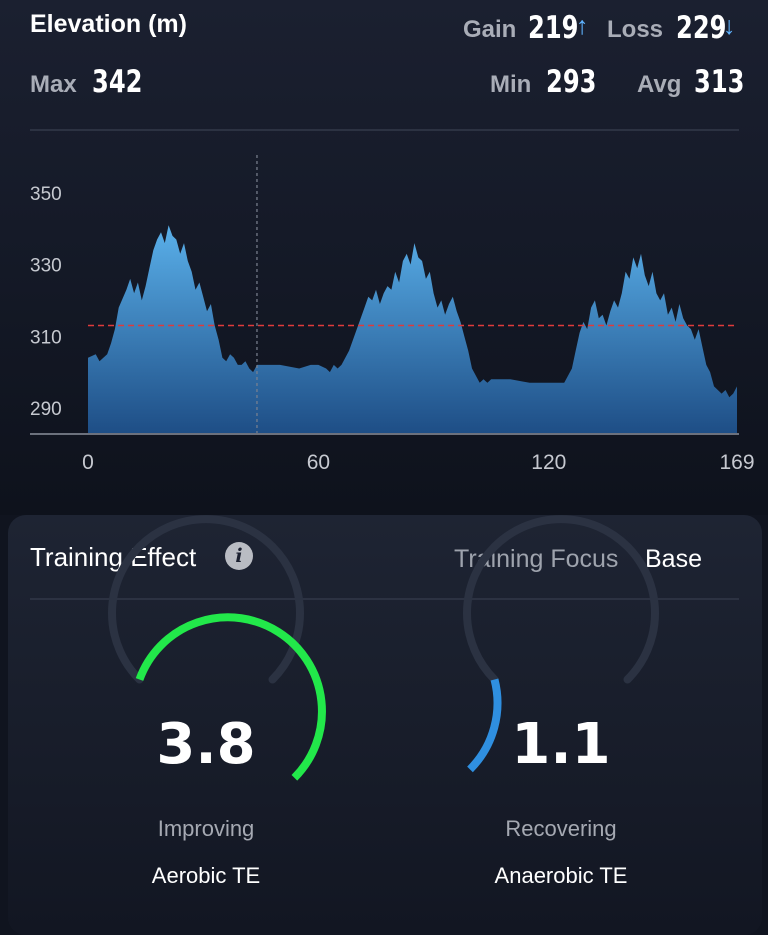 The image size is (768, 935). Describe the element at coordinates (206, 828) in the screenshot. I see `aerobic-te-status: Improving` at that location.